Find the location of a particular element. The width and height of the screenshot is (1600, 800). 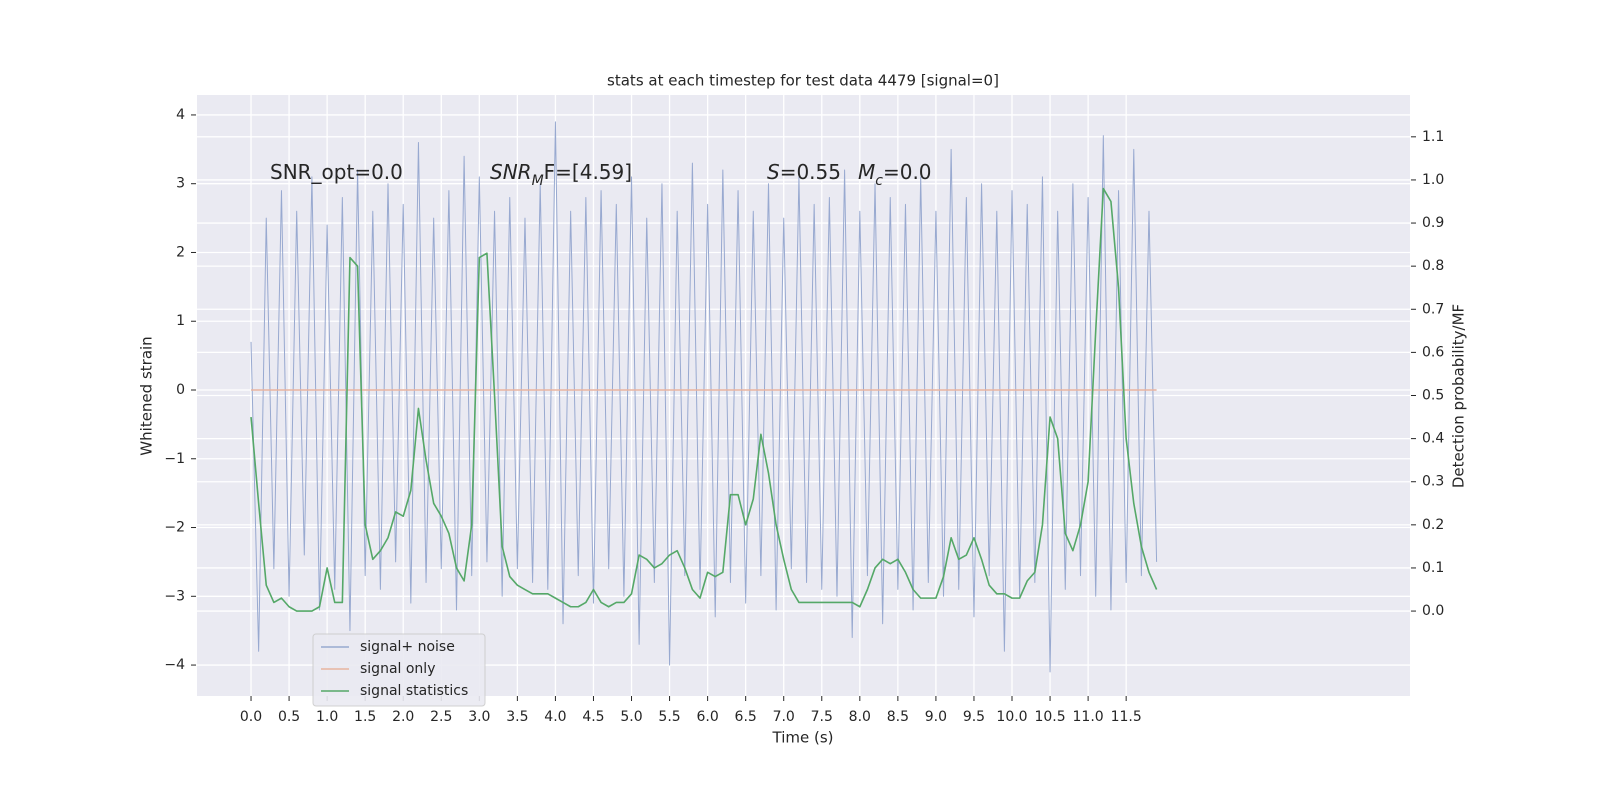

x-tick-label: 3.0 is located at coordinates (479, 717).